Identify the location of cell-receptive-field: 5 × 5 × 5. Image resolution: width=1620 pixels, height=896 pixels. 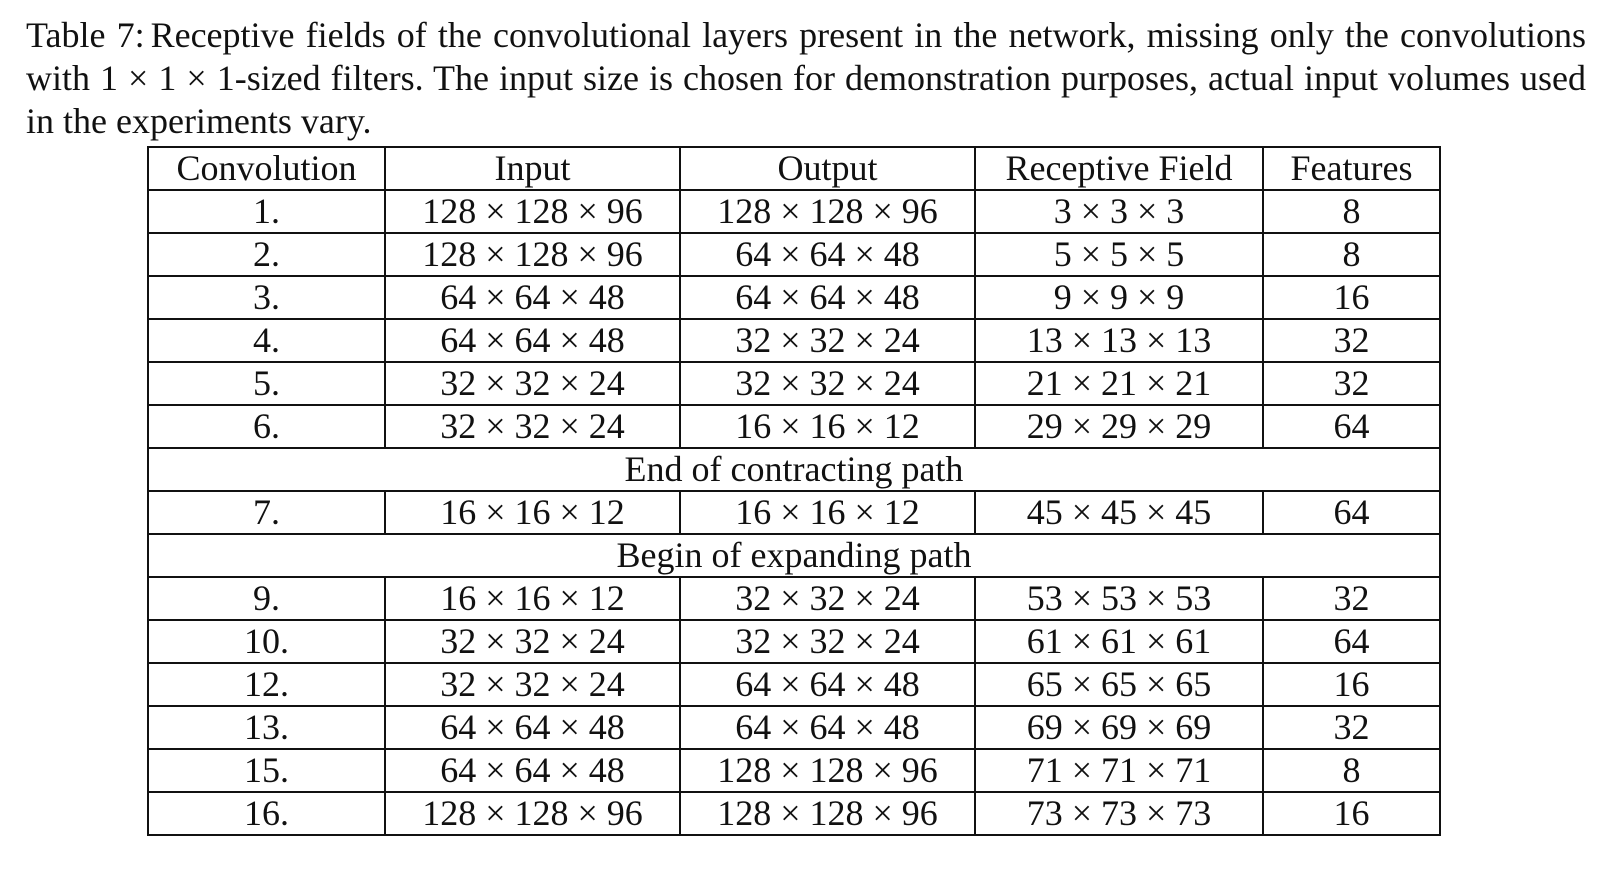
(1119, 254).